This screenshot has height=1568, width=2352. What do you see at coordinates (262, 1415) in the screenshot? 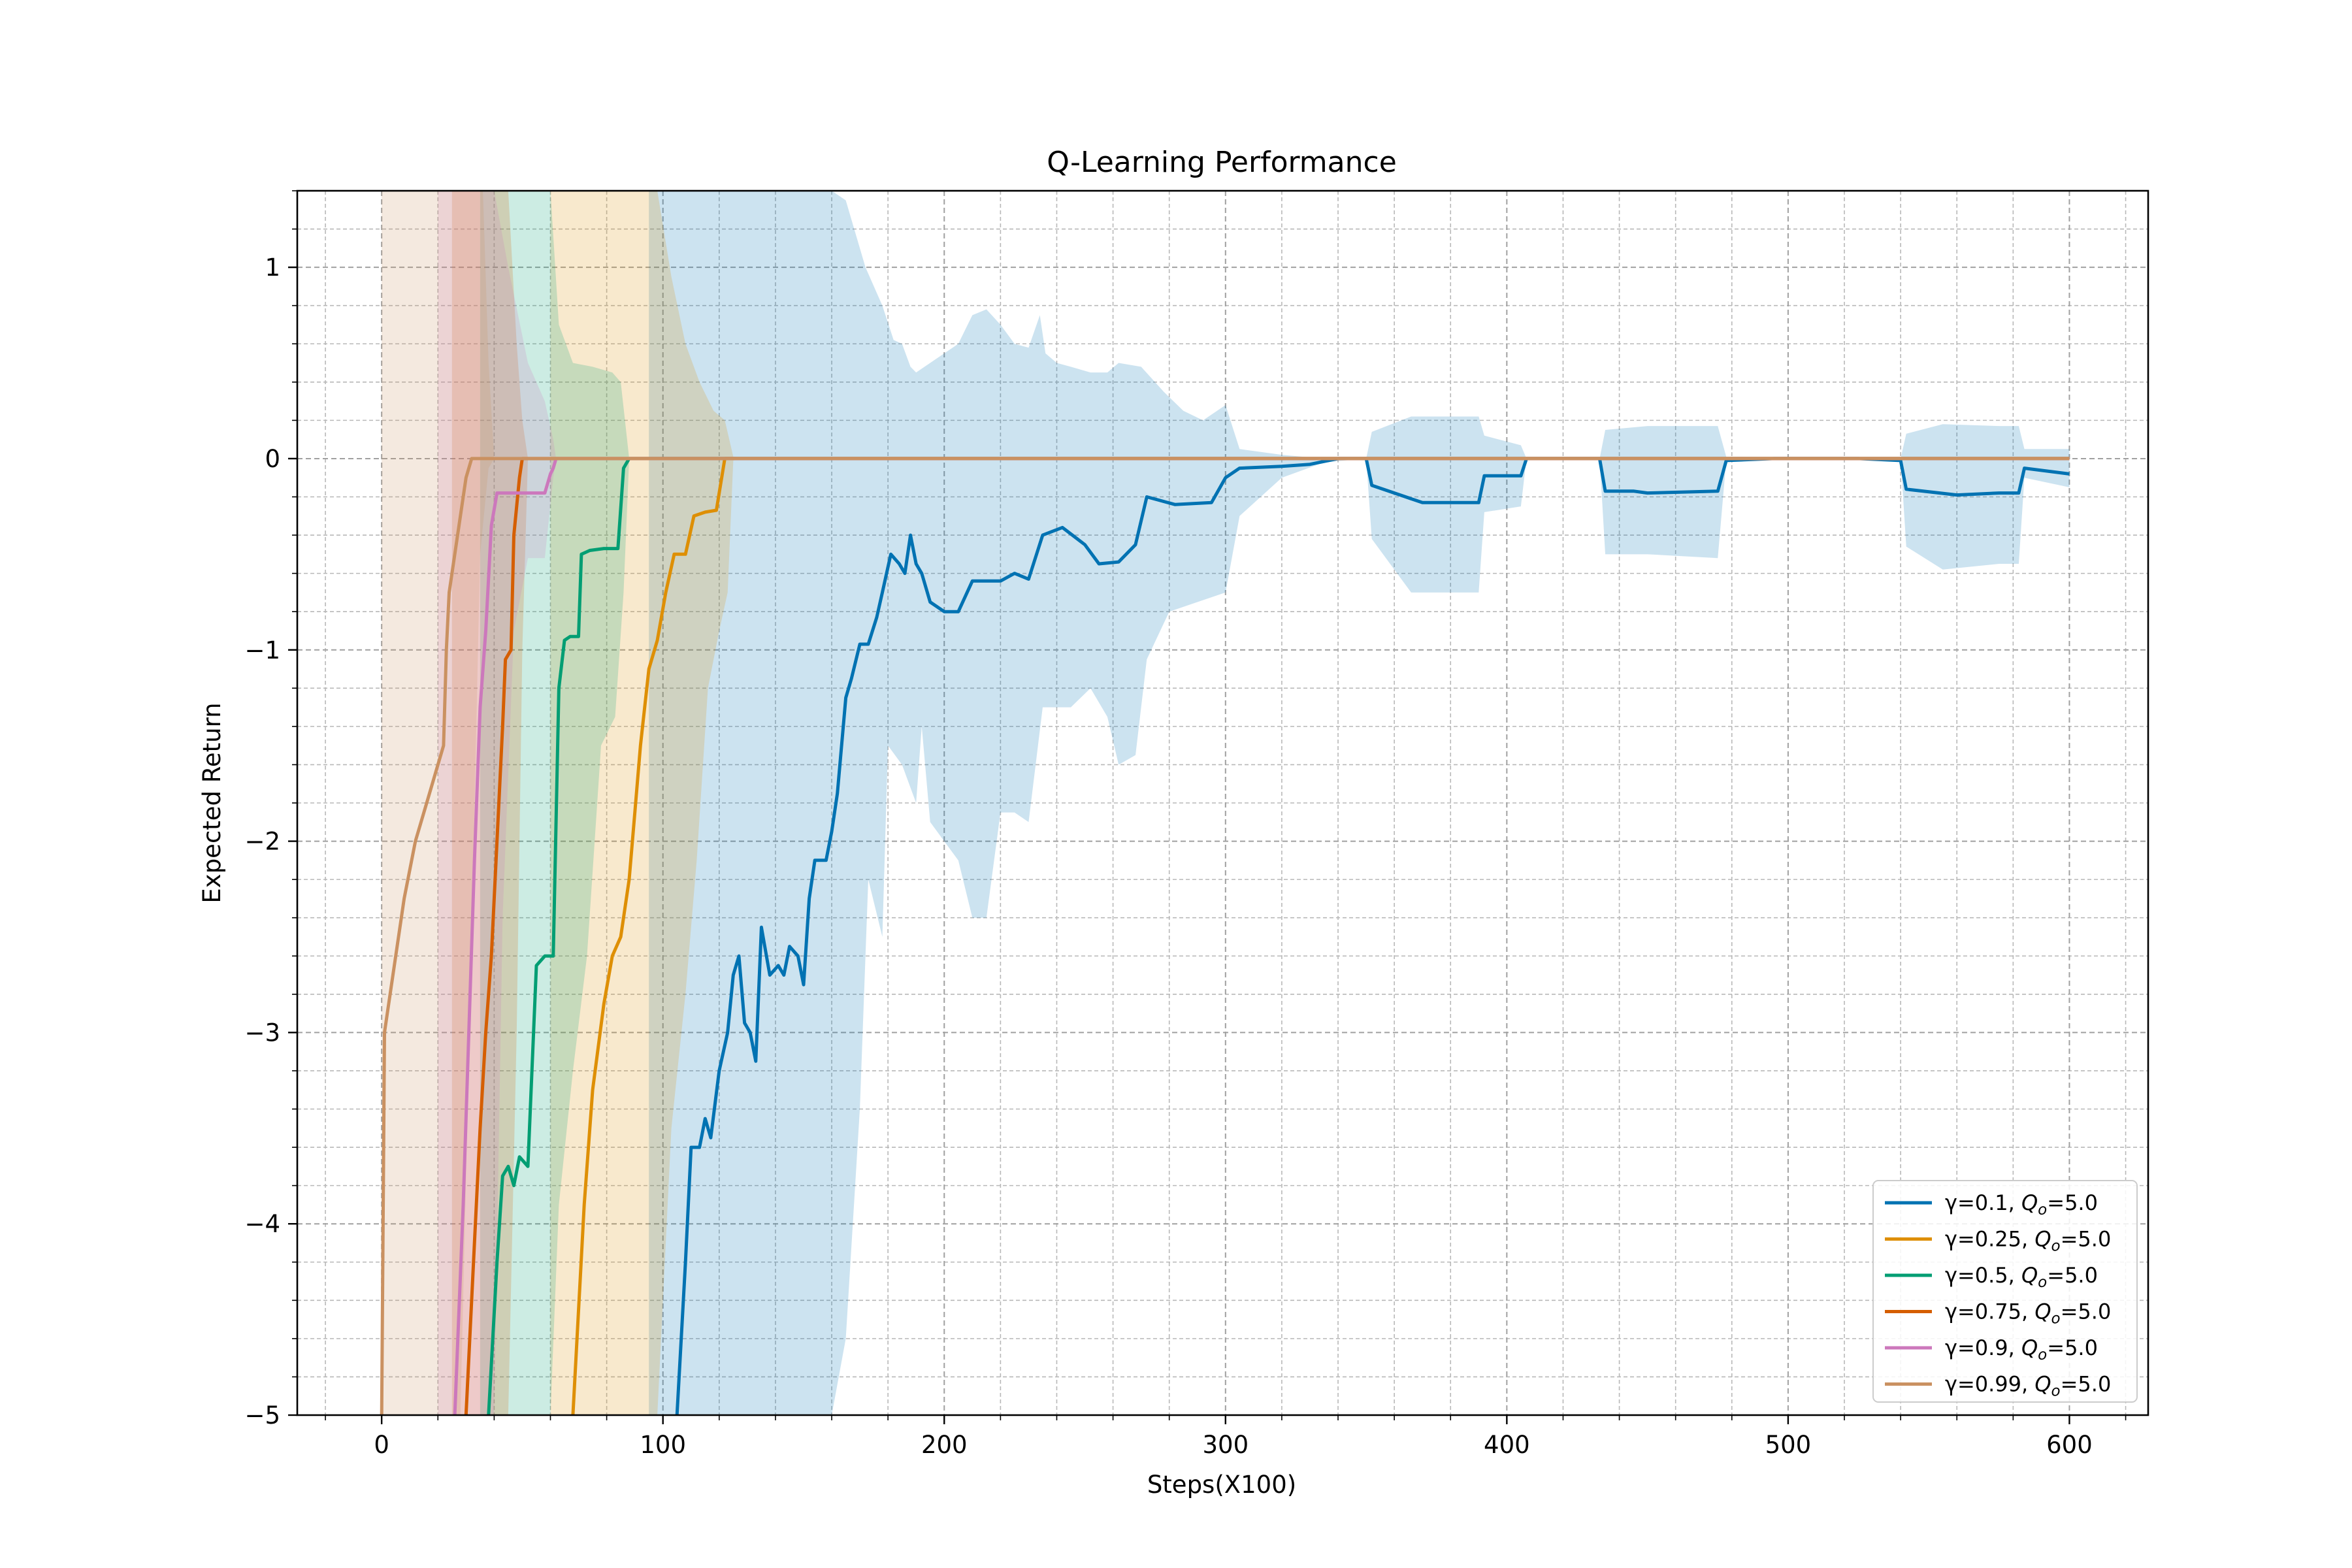
I see `y-tick-label: −5` at bounding box center [262, 1415].